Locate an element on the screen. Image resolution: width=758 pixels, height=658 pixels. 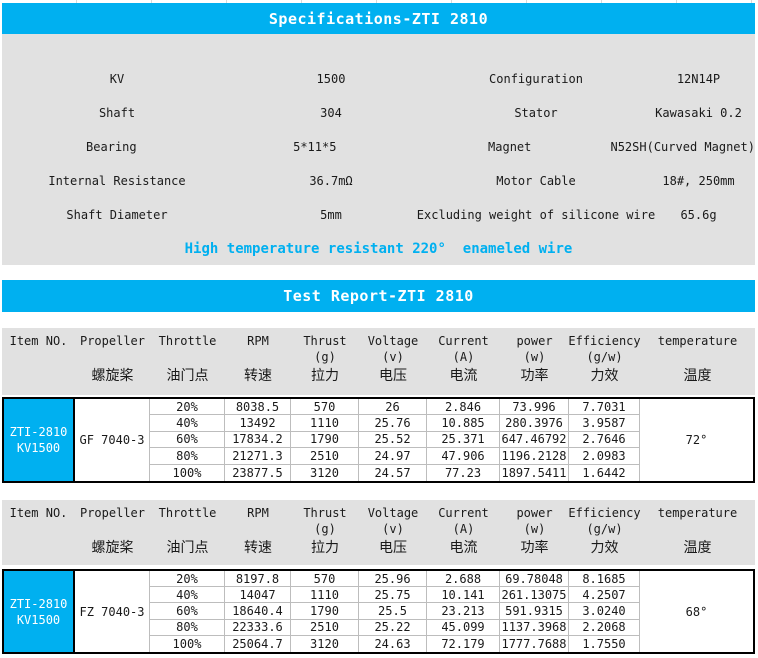
spec-label: Excluding weight of silicone wire is located at coordinates (536, 215).